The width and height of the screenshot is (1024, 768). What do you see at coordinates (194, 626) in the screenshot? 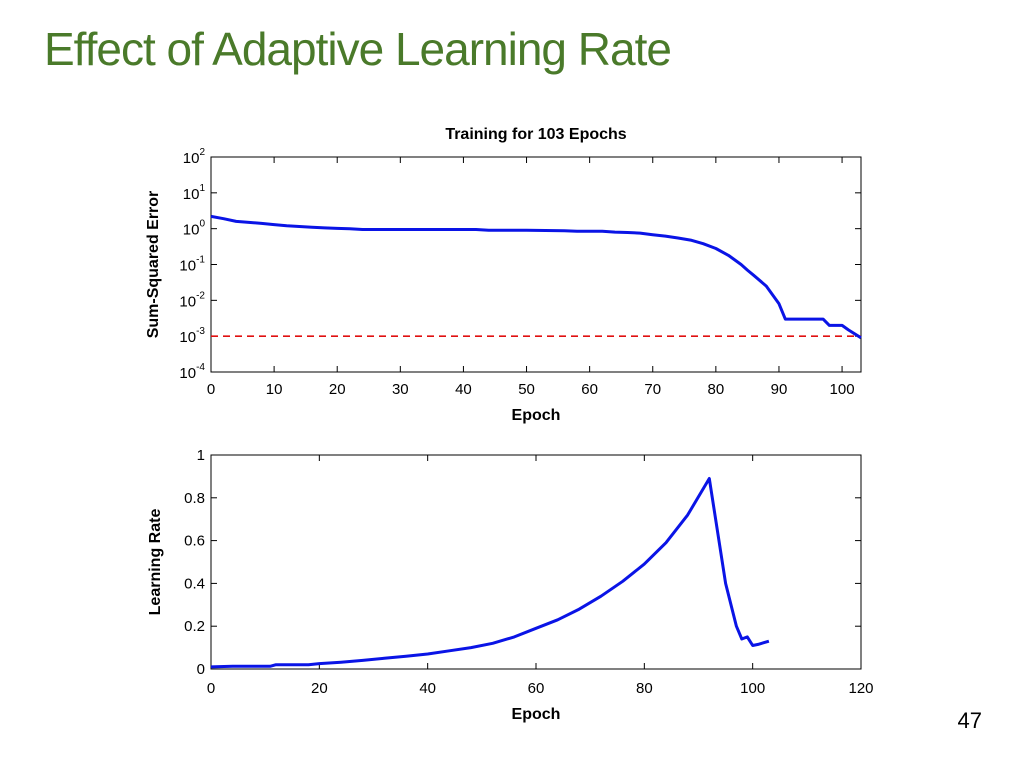
I see `y-tick-label: 0.2` at bounding box center [194, 626].